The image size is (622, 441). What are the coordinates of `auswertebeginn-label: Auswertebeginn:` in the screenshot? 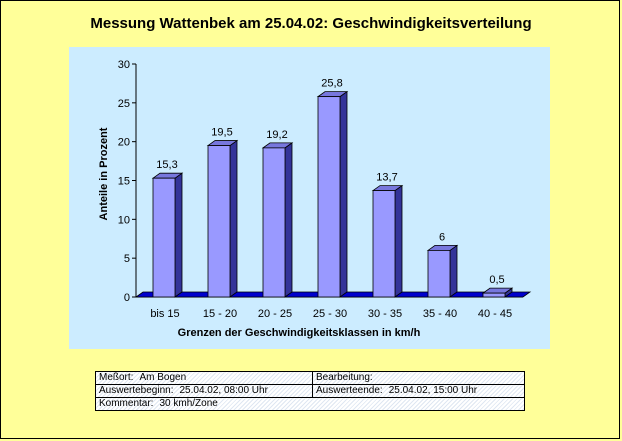 It's located at (136, 390).